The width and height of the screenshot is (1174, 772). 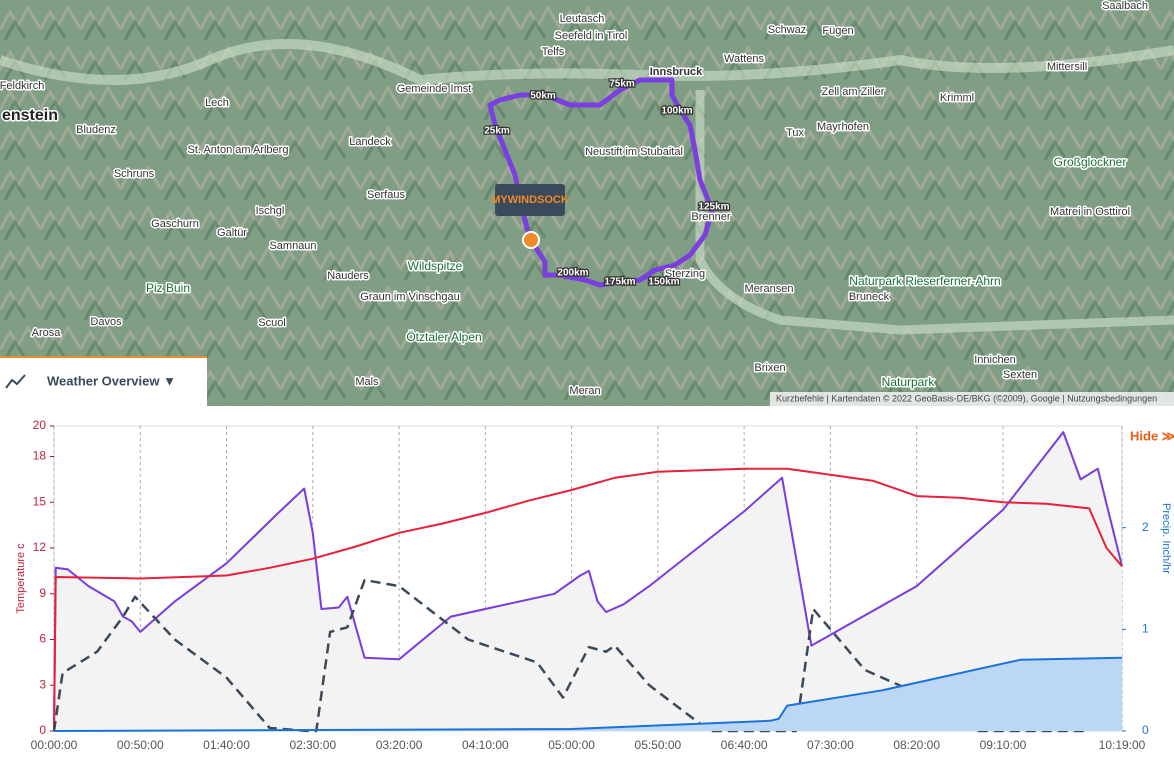 I want to click on place: Davos, so click(x=106, y=322).